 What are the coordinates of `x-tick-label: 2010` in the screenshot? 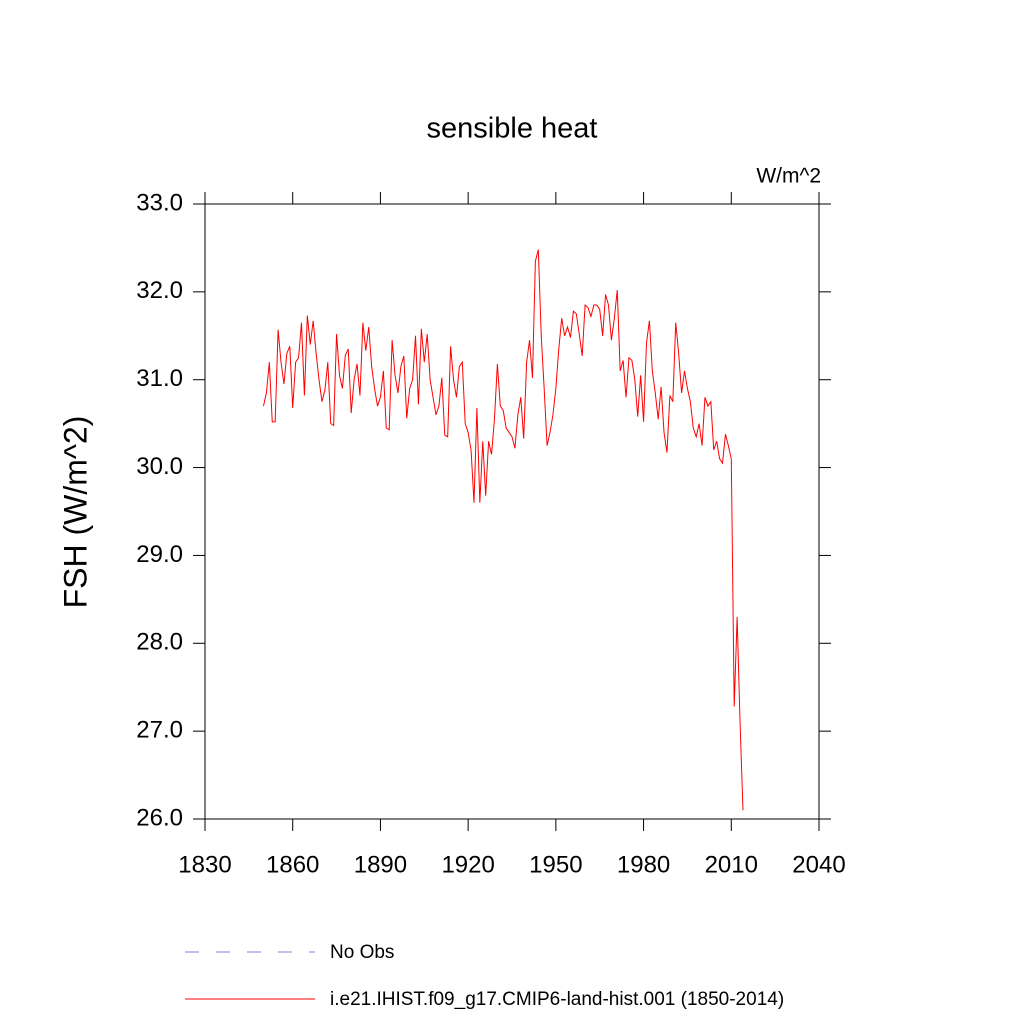 It's located at (731, 864).